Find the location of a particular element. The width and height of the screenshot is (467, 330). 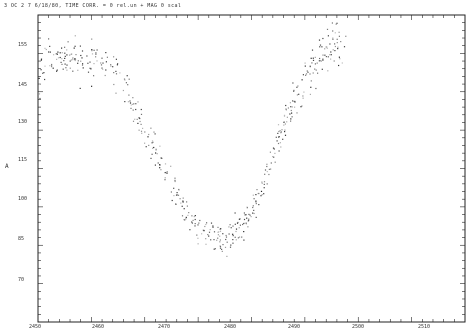

y-tick-label: 130 is located at coordinates (22, 122).